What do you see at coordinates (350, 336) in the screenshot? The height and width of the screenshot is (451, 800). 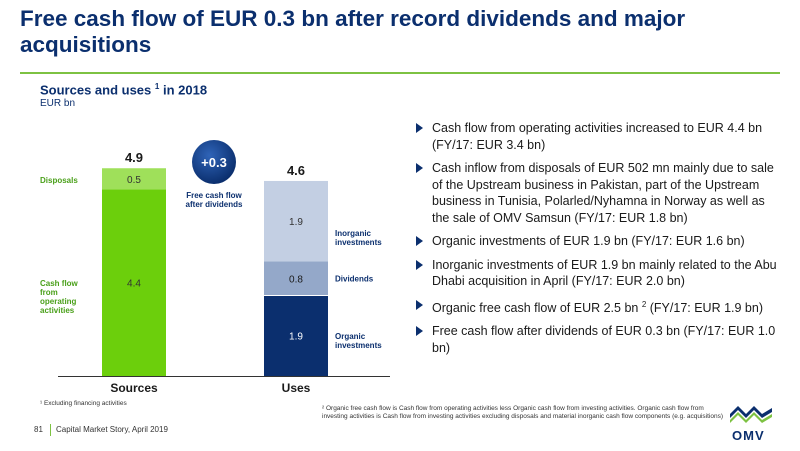 I see `annotation-organic-line-1: Organic` at bounding box center [350, 336].